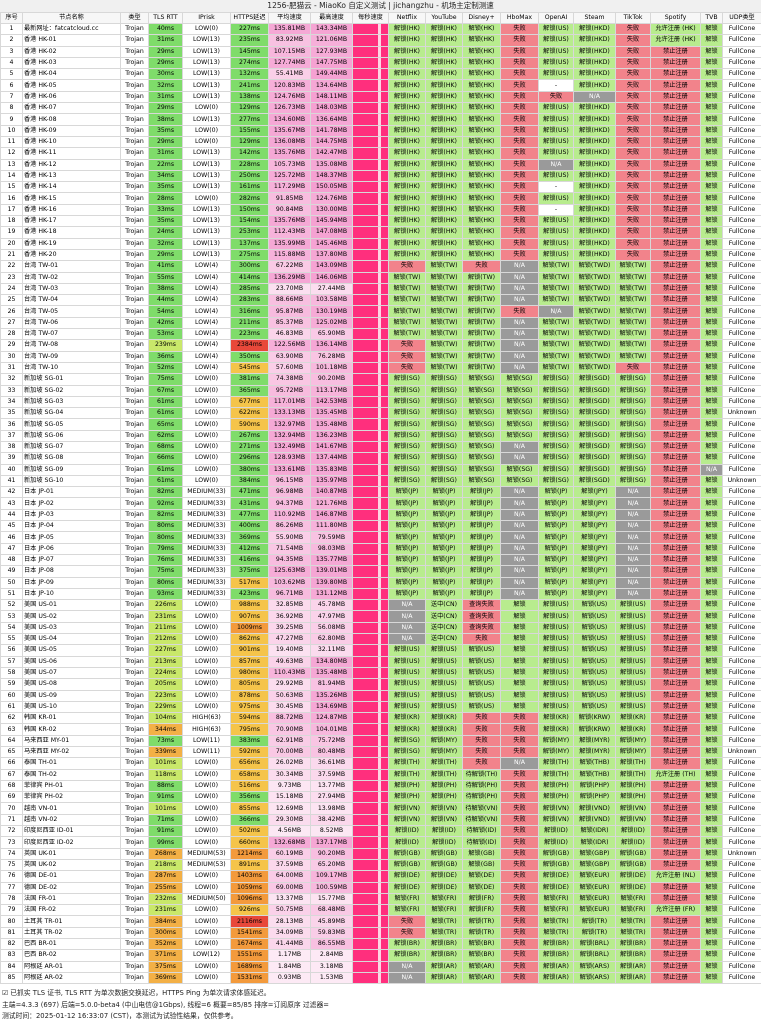  I want to click on cell: 解锁(GB), so click(407, 865).